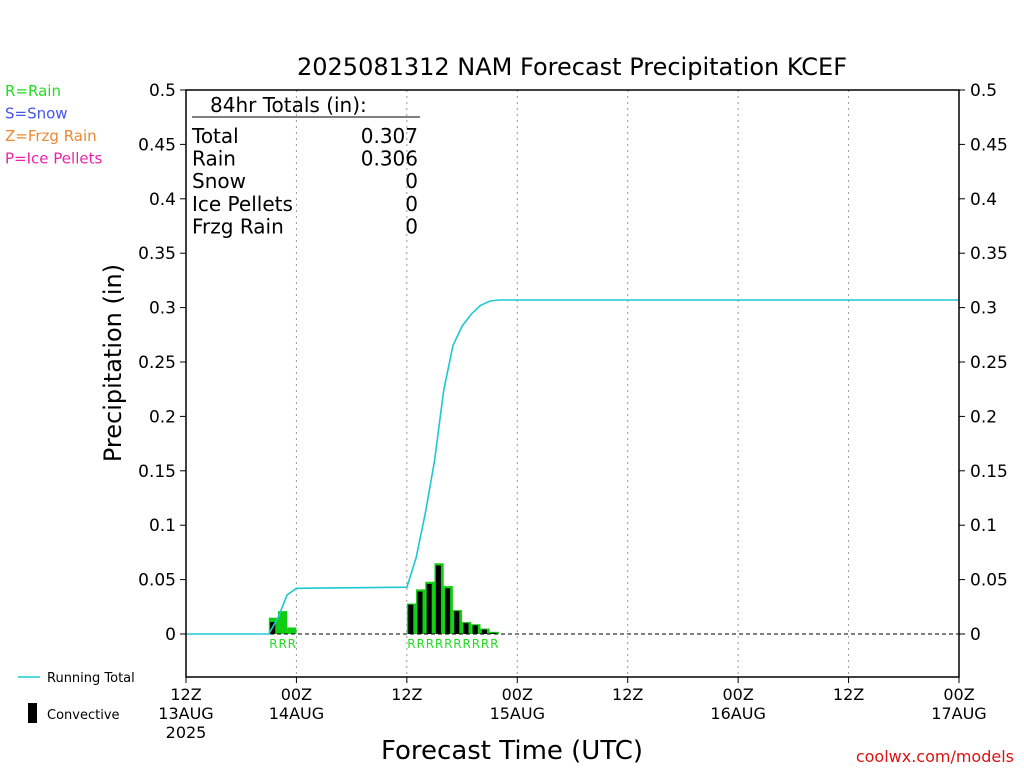  I want to click on totals-row-label: Total, so click(215, 136).